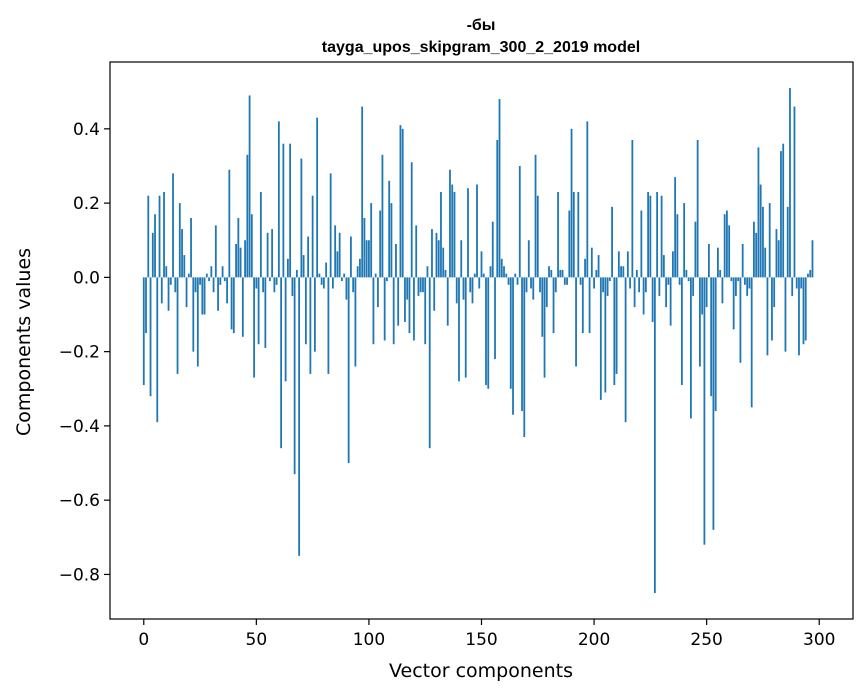 Image resolution: width=867 pixels, height=696 pixels. What do you see at coordinates (79, 575) in the screenshot?
I see `y-tick-label: −0.8` at bounding box center [79, 575].